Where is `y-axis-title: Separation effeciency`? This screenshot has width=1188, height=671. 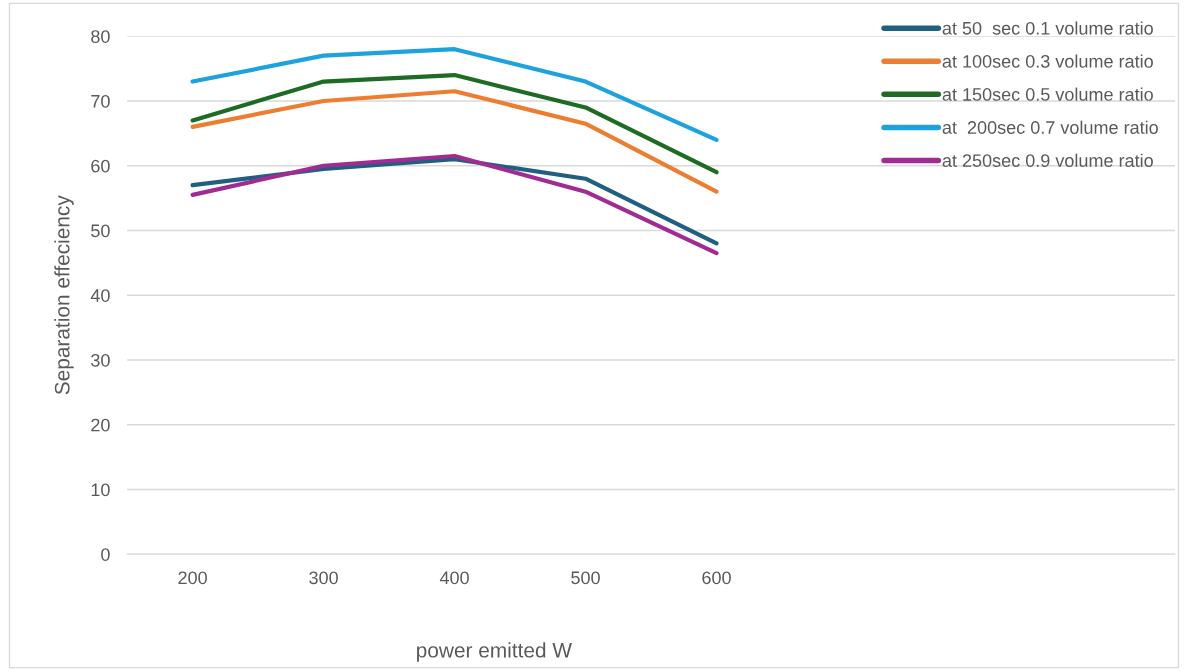 y-axis-title: Separation effeciency is located at coordinates (64, 295).